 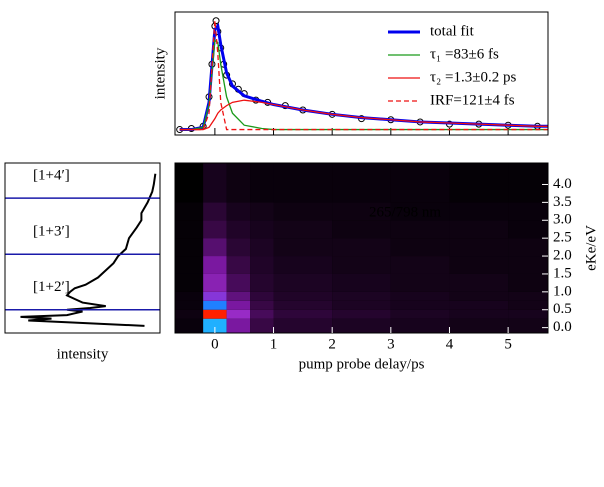 I want to click on y-axis-label: intensity, so click(x=160, y=73).